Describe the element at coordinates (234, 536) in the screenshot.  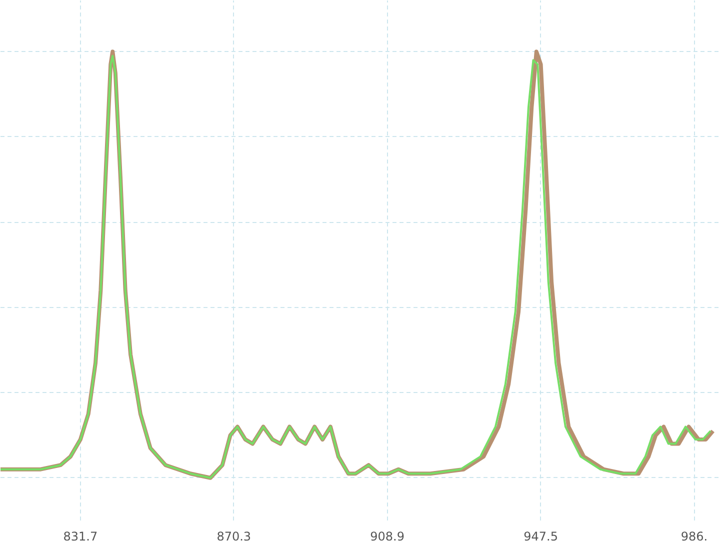
I see `x-tick-label: 870.3` at that location.